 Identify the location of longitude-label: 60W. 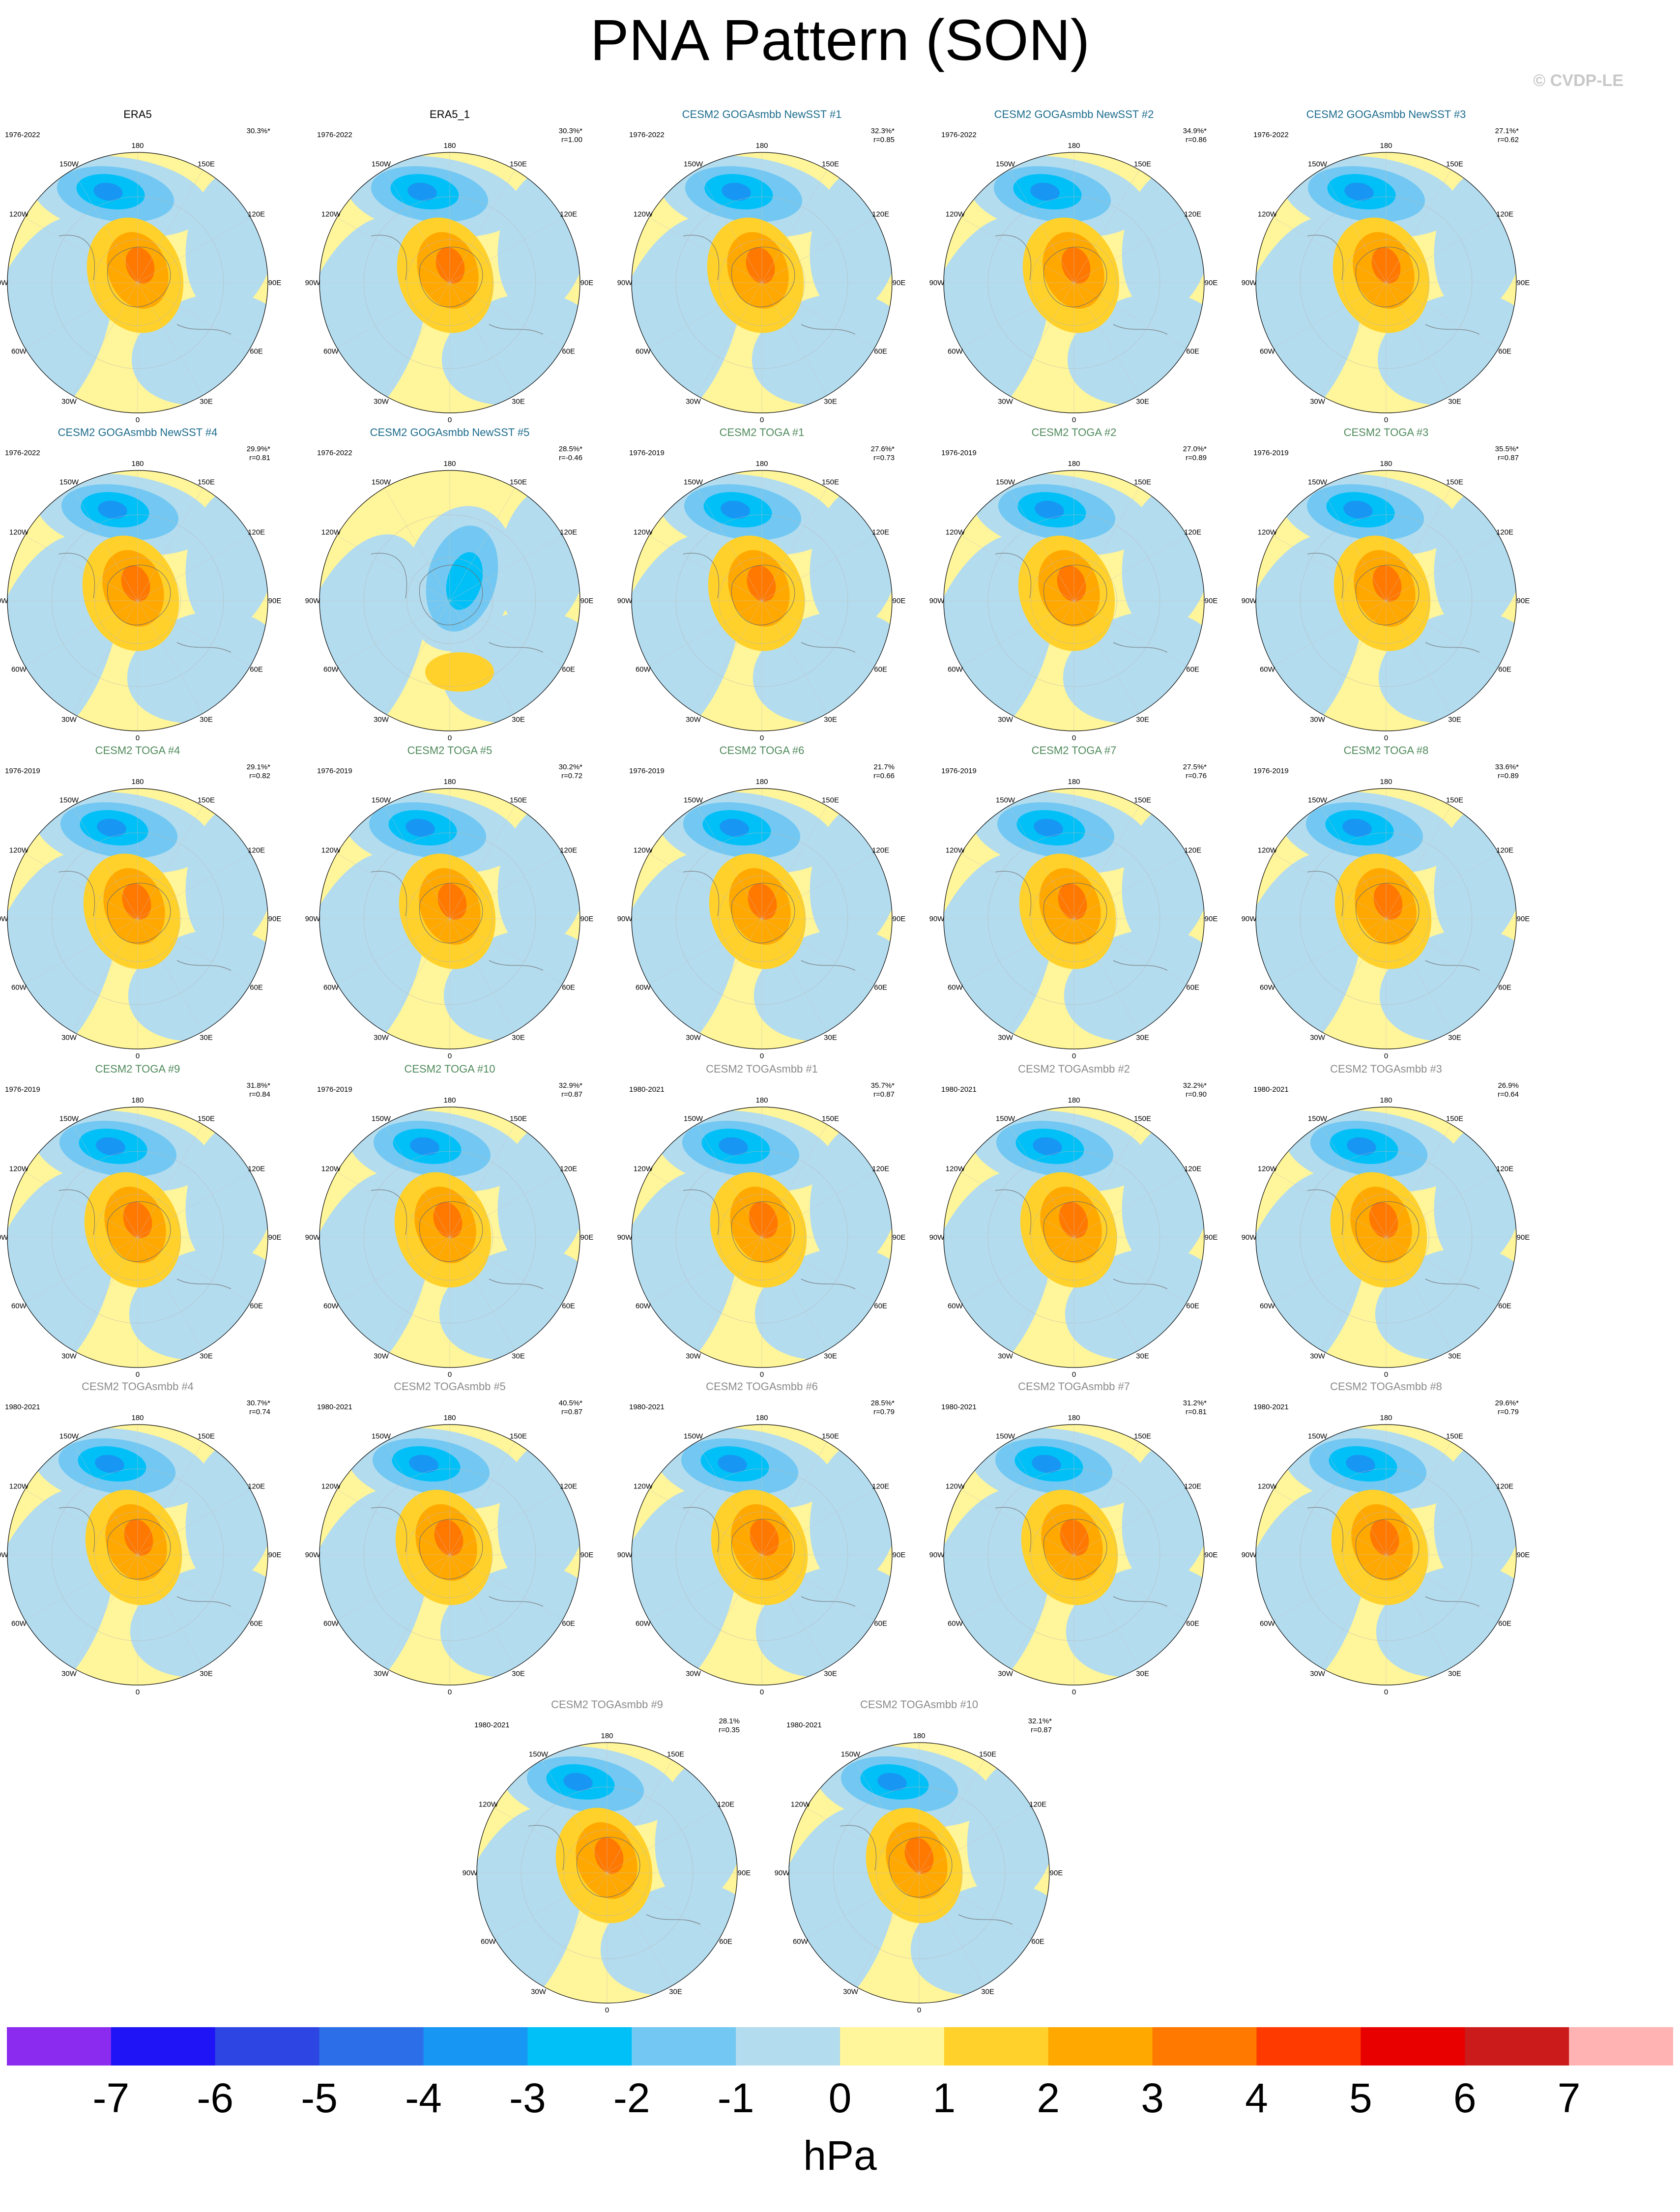
(1267, 1306).